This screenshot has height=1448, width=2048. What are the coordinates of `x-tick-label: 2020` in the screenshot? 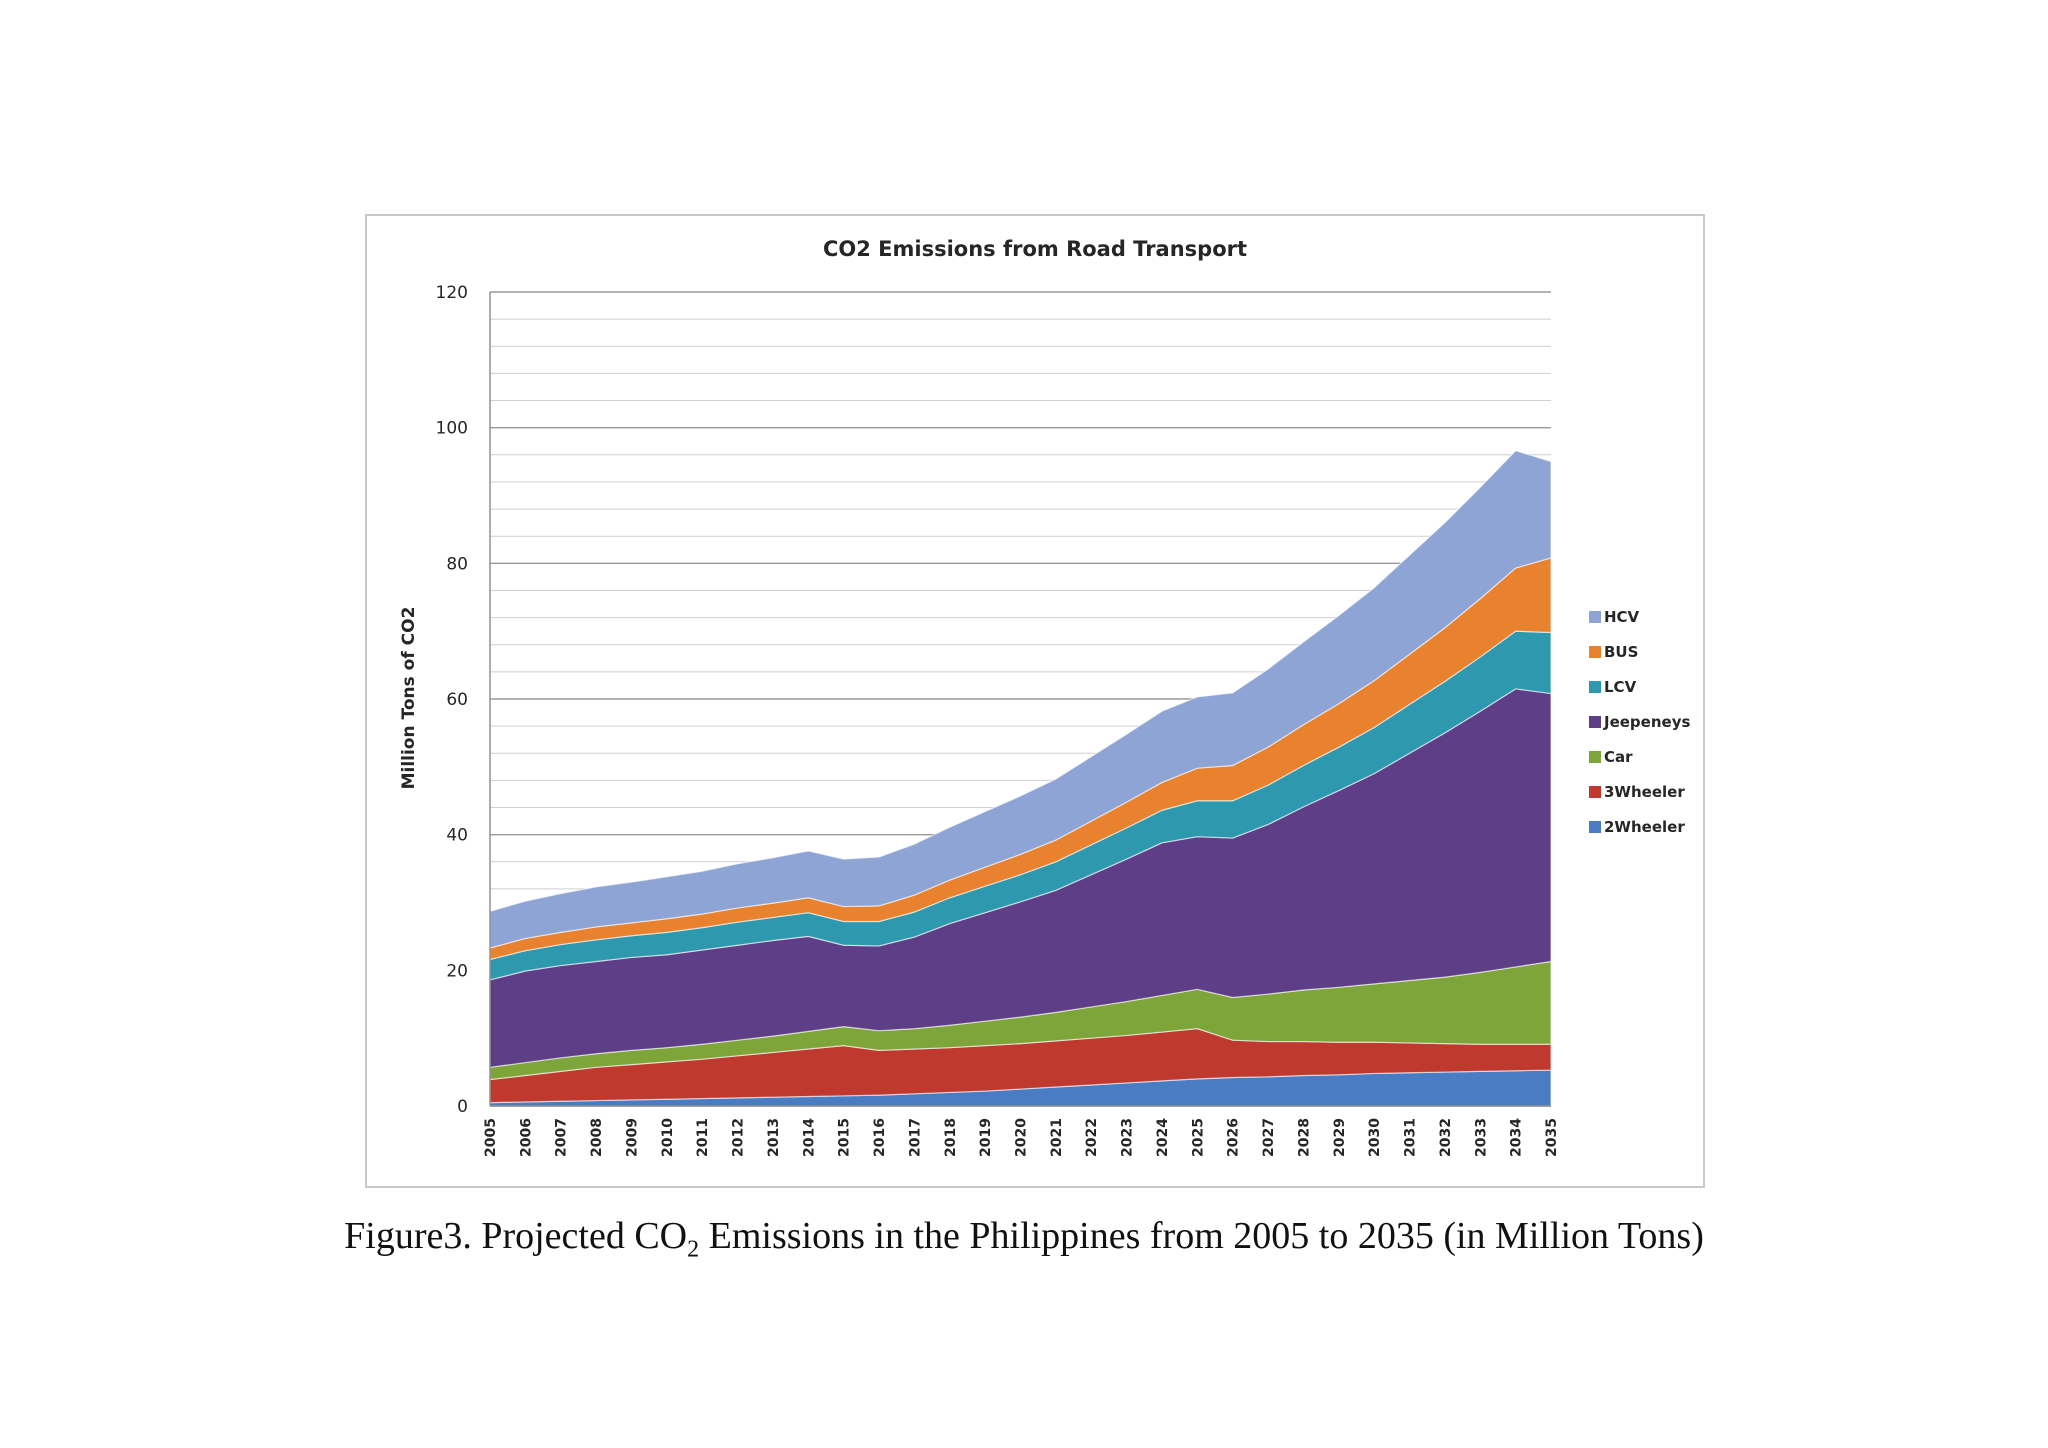 It's located at (1022, 1137).